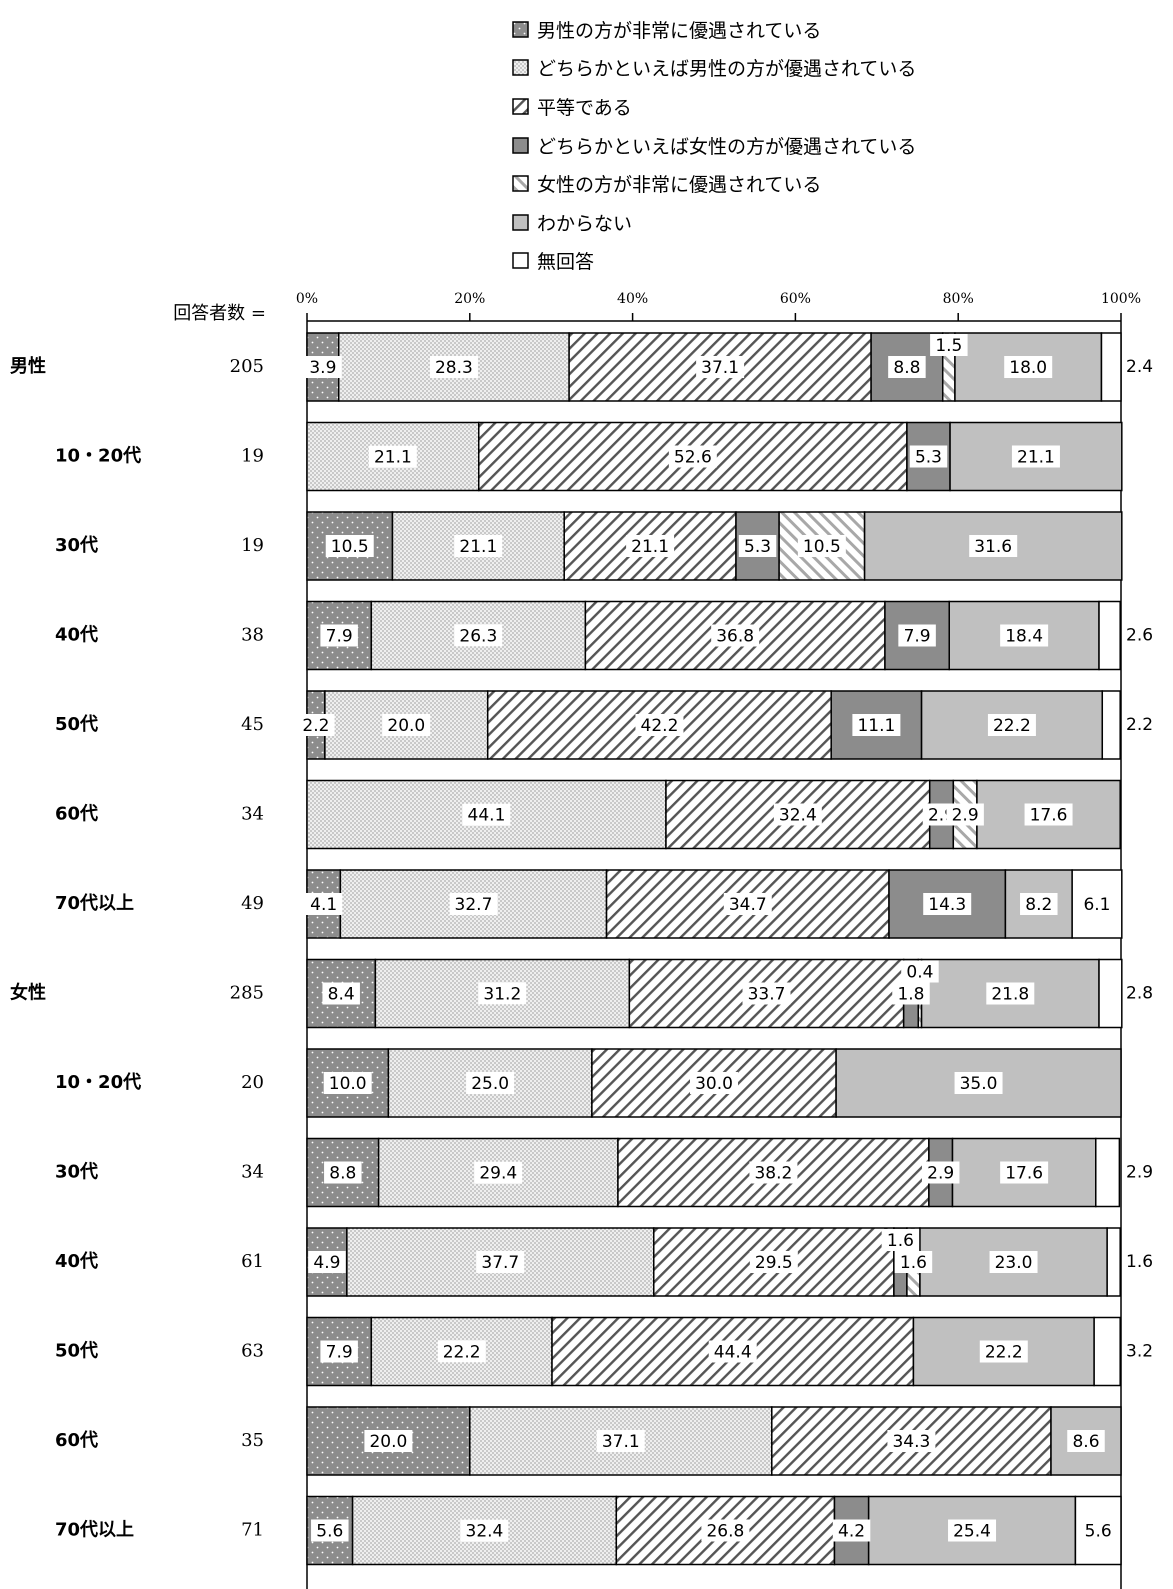 This screenshot has height=1589, width=1173. Describe the element at coordinates (1004, 1353) in the screenshot. I see `value-label: 22.2` at that location.